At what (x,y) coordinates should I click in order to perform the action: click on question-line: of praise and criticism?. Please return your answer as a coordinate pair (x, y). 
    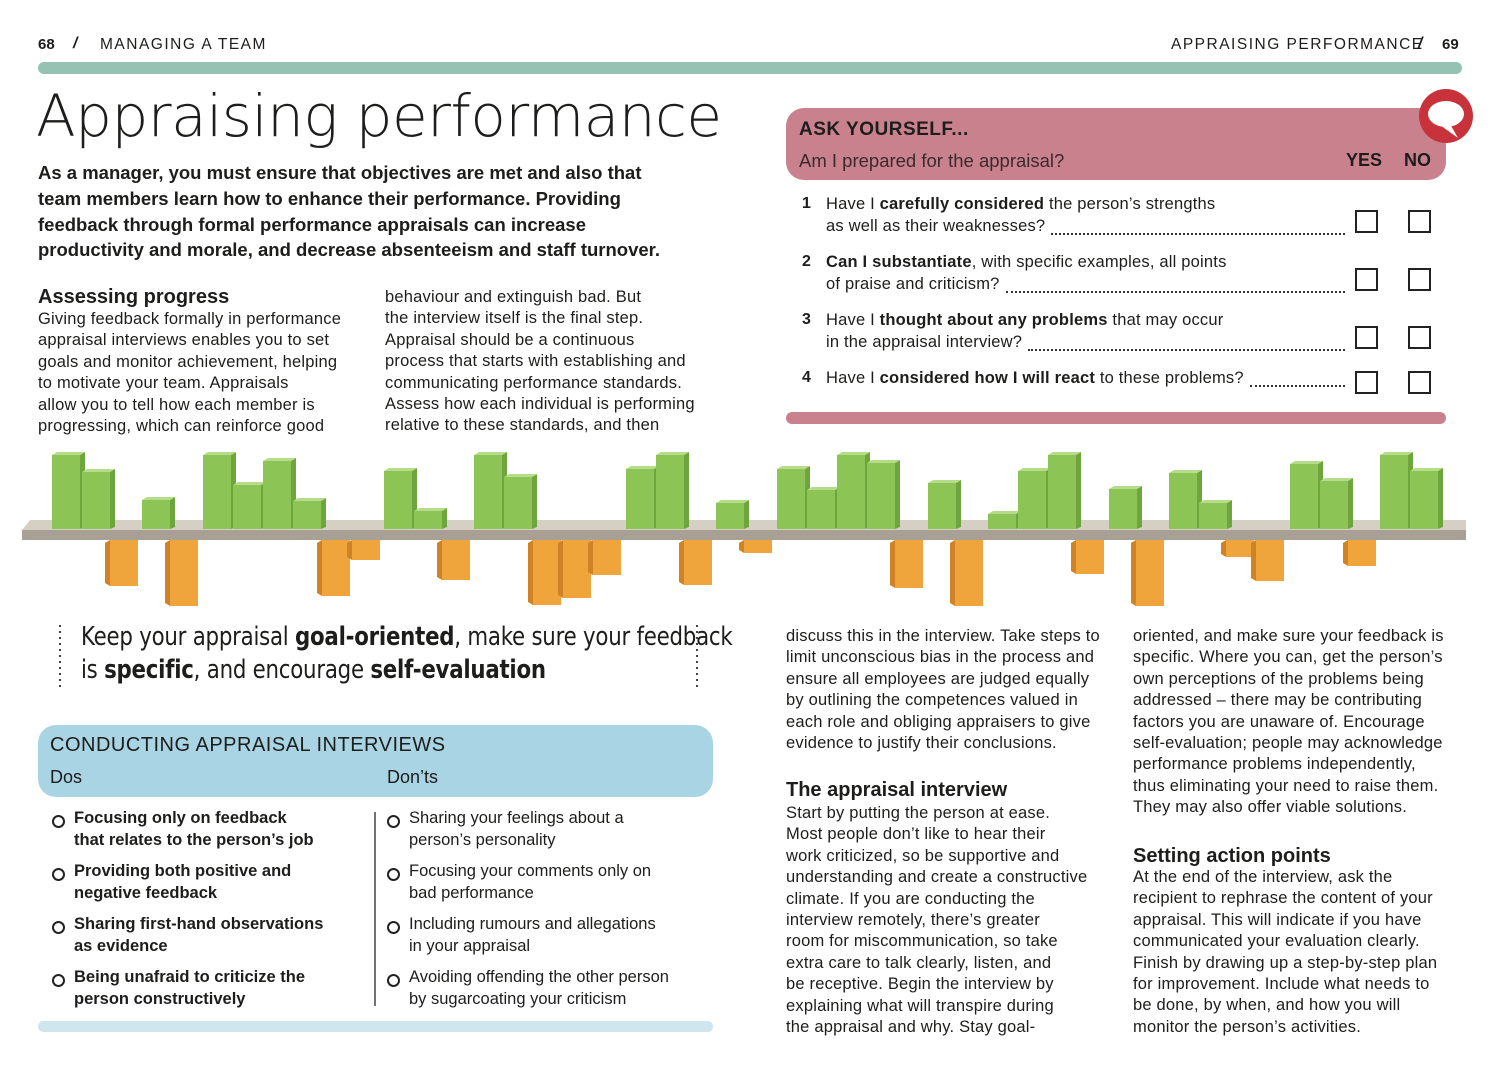
    Looking at the image, I should click on (913, 284).